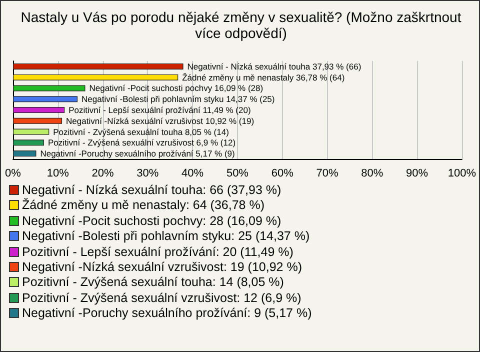 This screenshot has width=480, height=352. Describe the element at coordinates (327, 174) in the screenshot. I see `x-tick-label: 70%` at that location.